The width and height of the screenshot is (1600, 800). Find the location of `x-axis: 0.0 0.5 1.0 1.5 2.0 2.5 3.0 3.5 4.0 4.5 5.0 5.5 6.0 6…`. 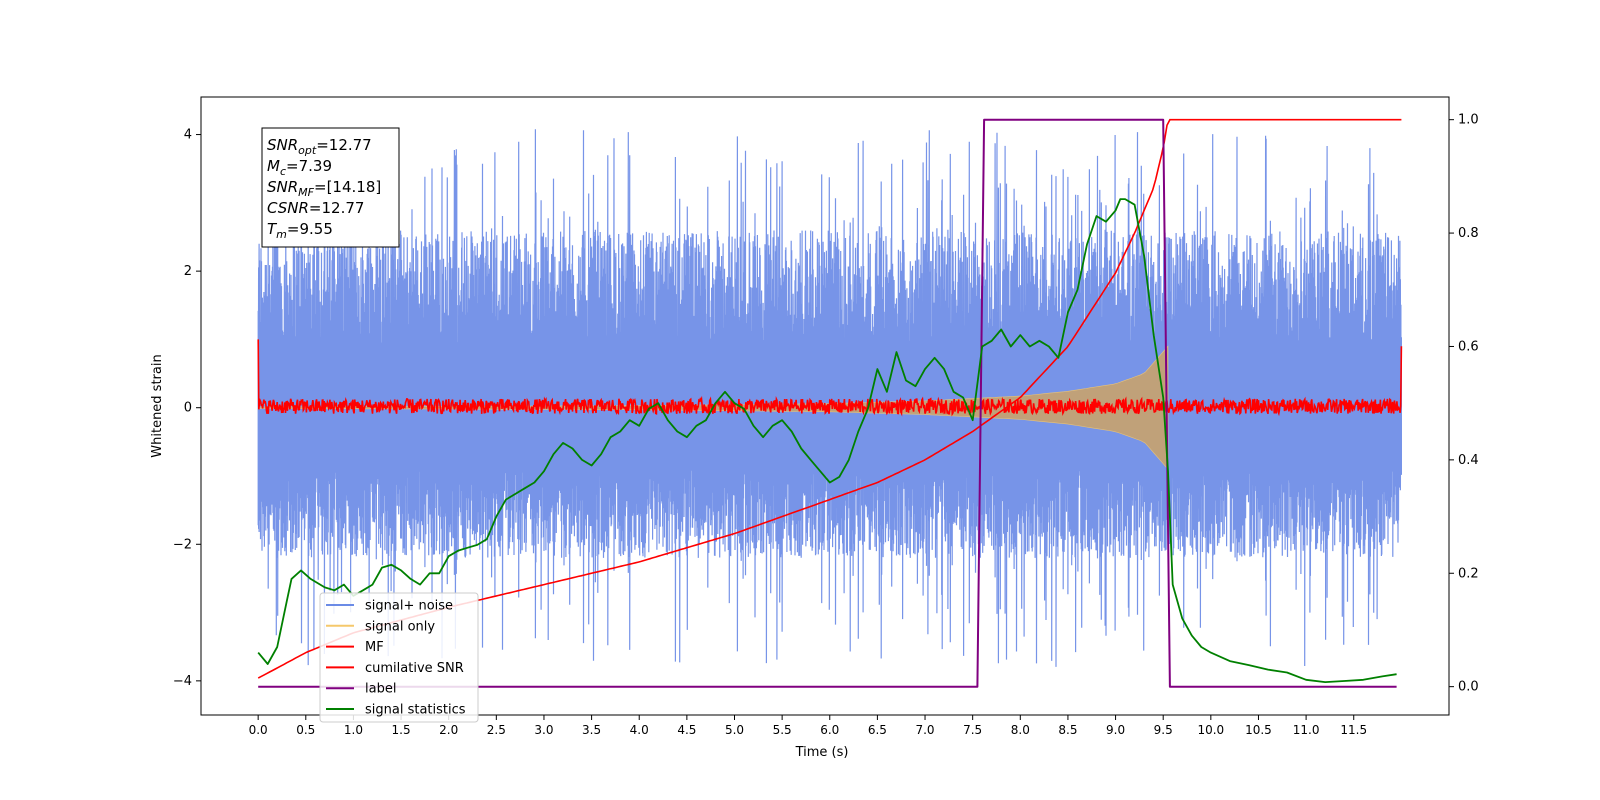

x-axis: 0.0 0.5 1.0 1.5 2.0 2.5 3.0 3.5 4.0 4.5 5.0 5.5 6.0 6… is located at coordinates (808, 726).